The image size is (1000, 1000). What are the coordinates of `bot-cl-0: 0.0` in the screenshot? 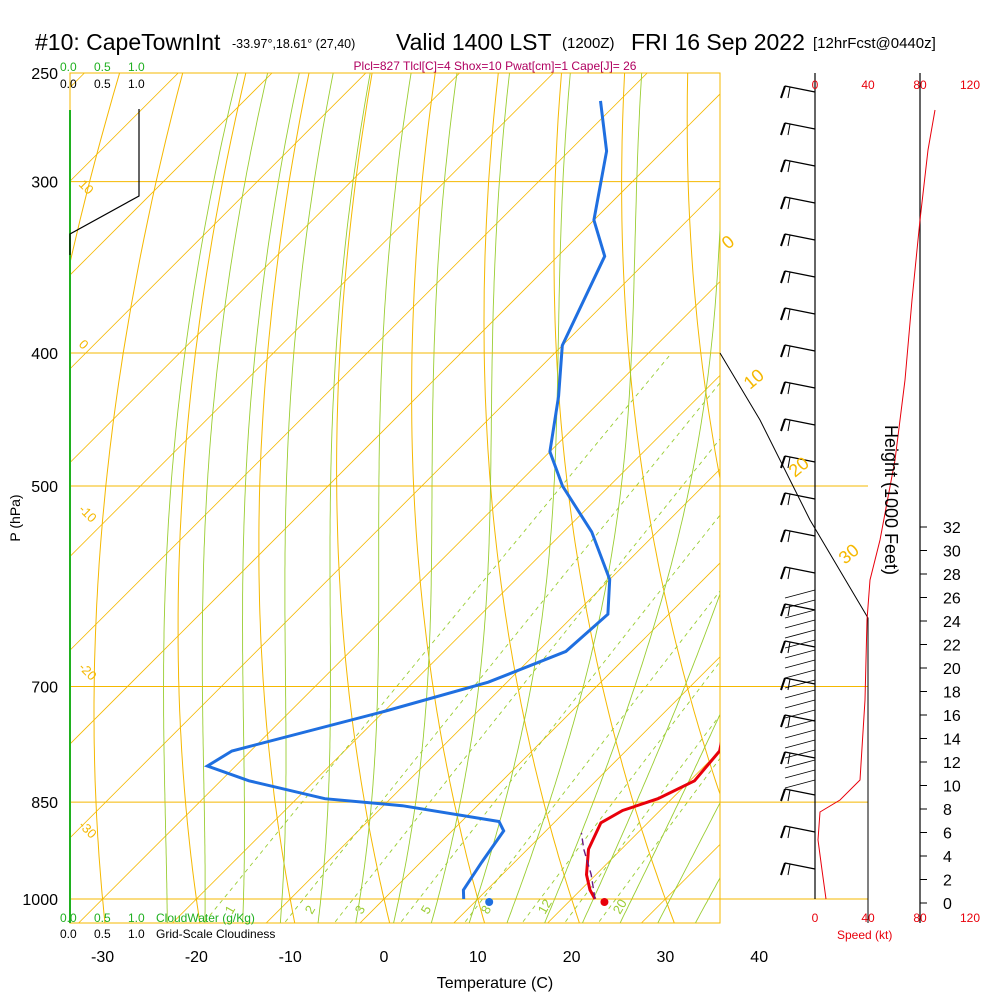 It's located at (68, 934).